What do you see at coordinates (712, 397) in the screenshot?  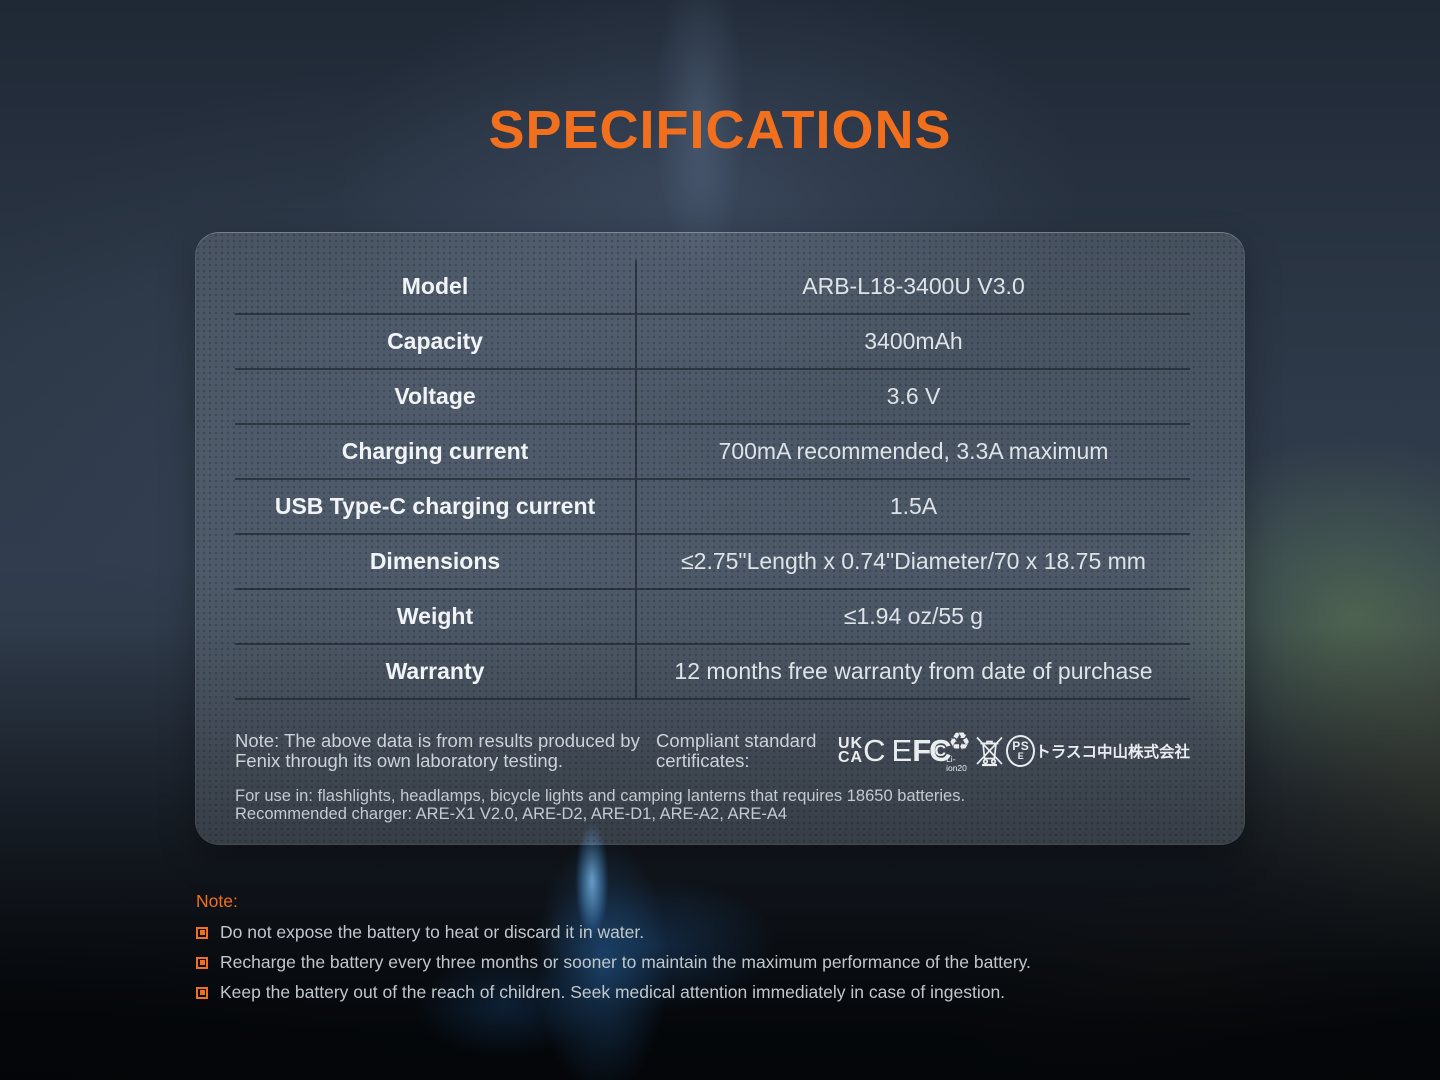 I see `spec-row: Voltage 3.6 V` at bounding box center [712, 397].